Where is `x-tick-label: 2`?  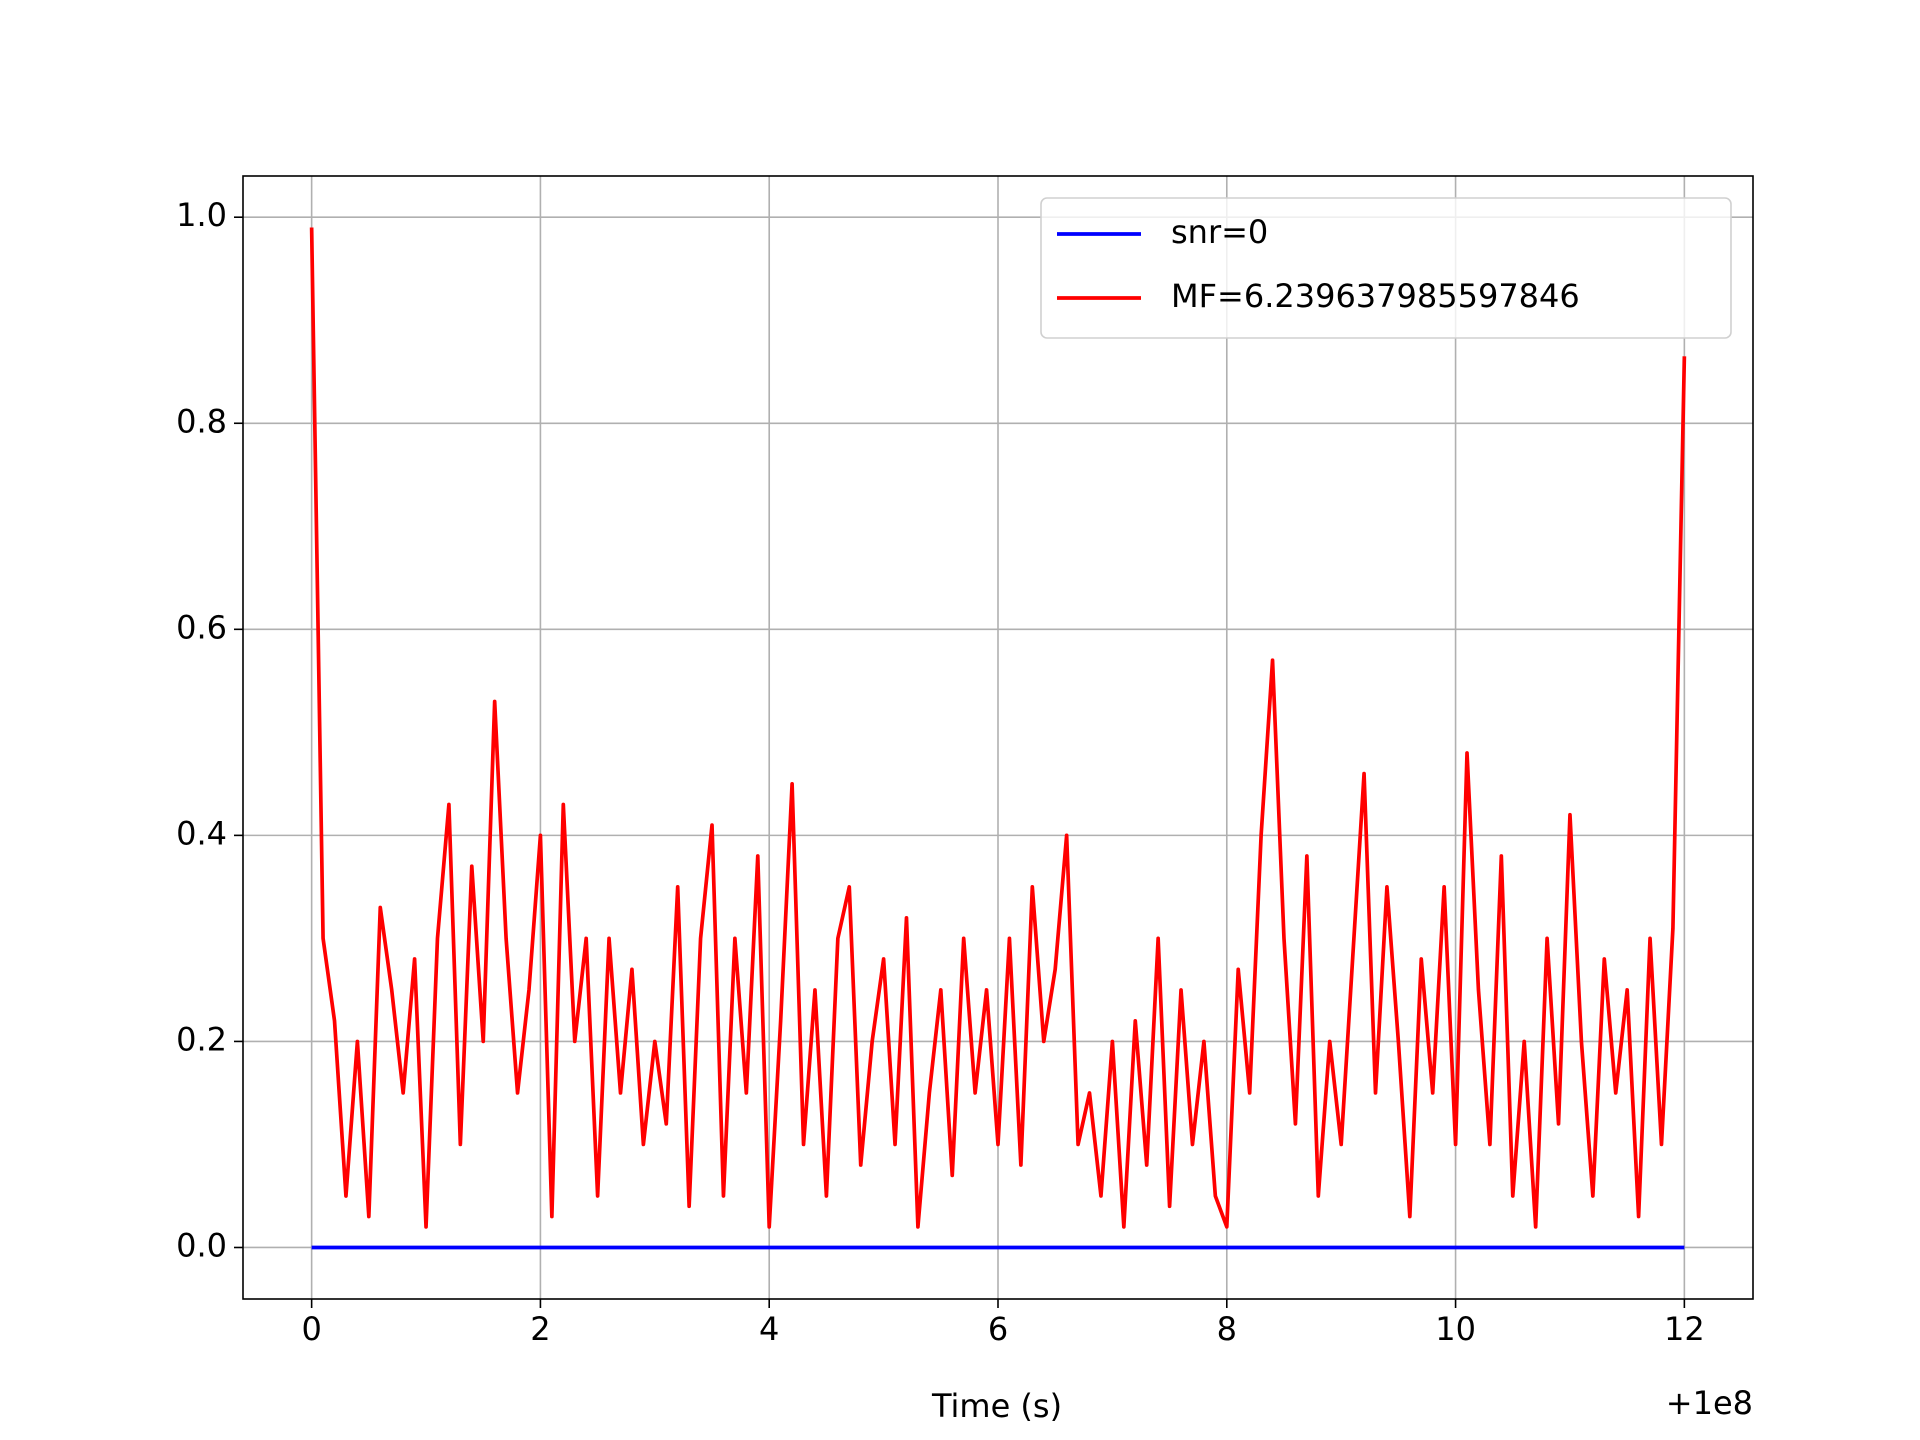
x-tick-label: 2 is located at coordinates (540, 1329).